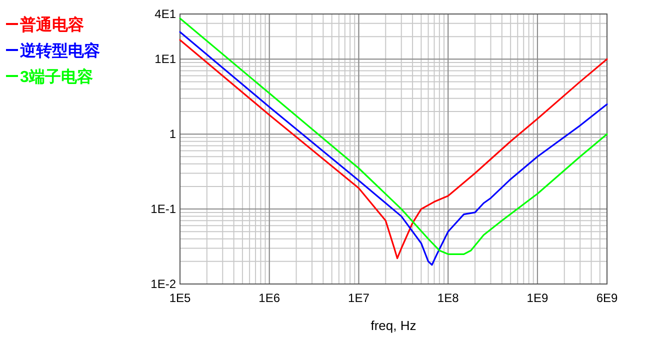 This screenshot has width=646, height=352. What do you see at coordinates (163, 284) in the screenshot?
I see `y-tick-label: 1E-2` at bounding box center [163, 284].